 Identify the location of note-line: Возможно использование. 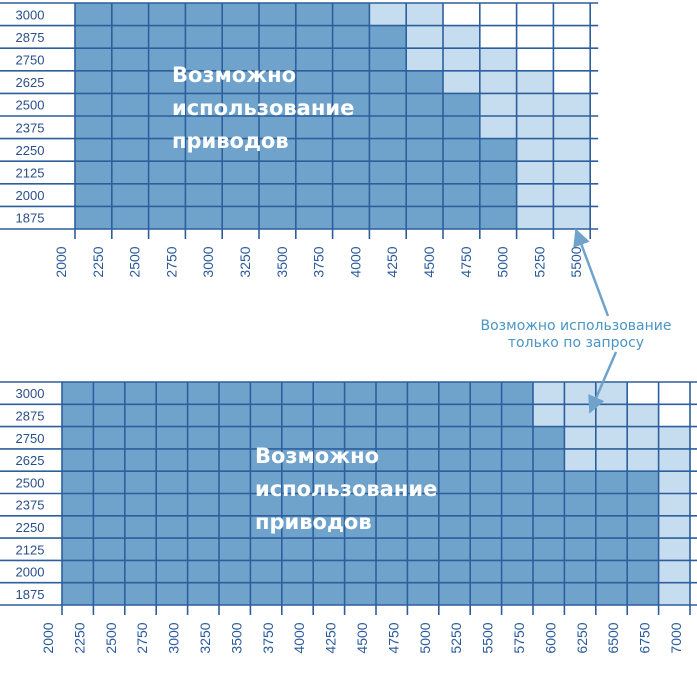
(576, 326).